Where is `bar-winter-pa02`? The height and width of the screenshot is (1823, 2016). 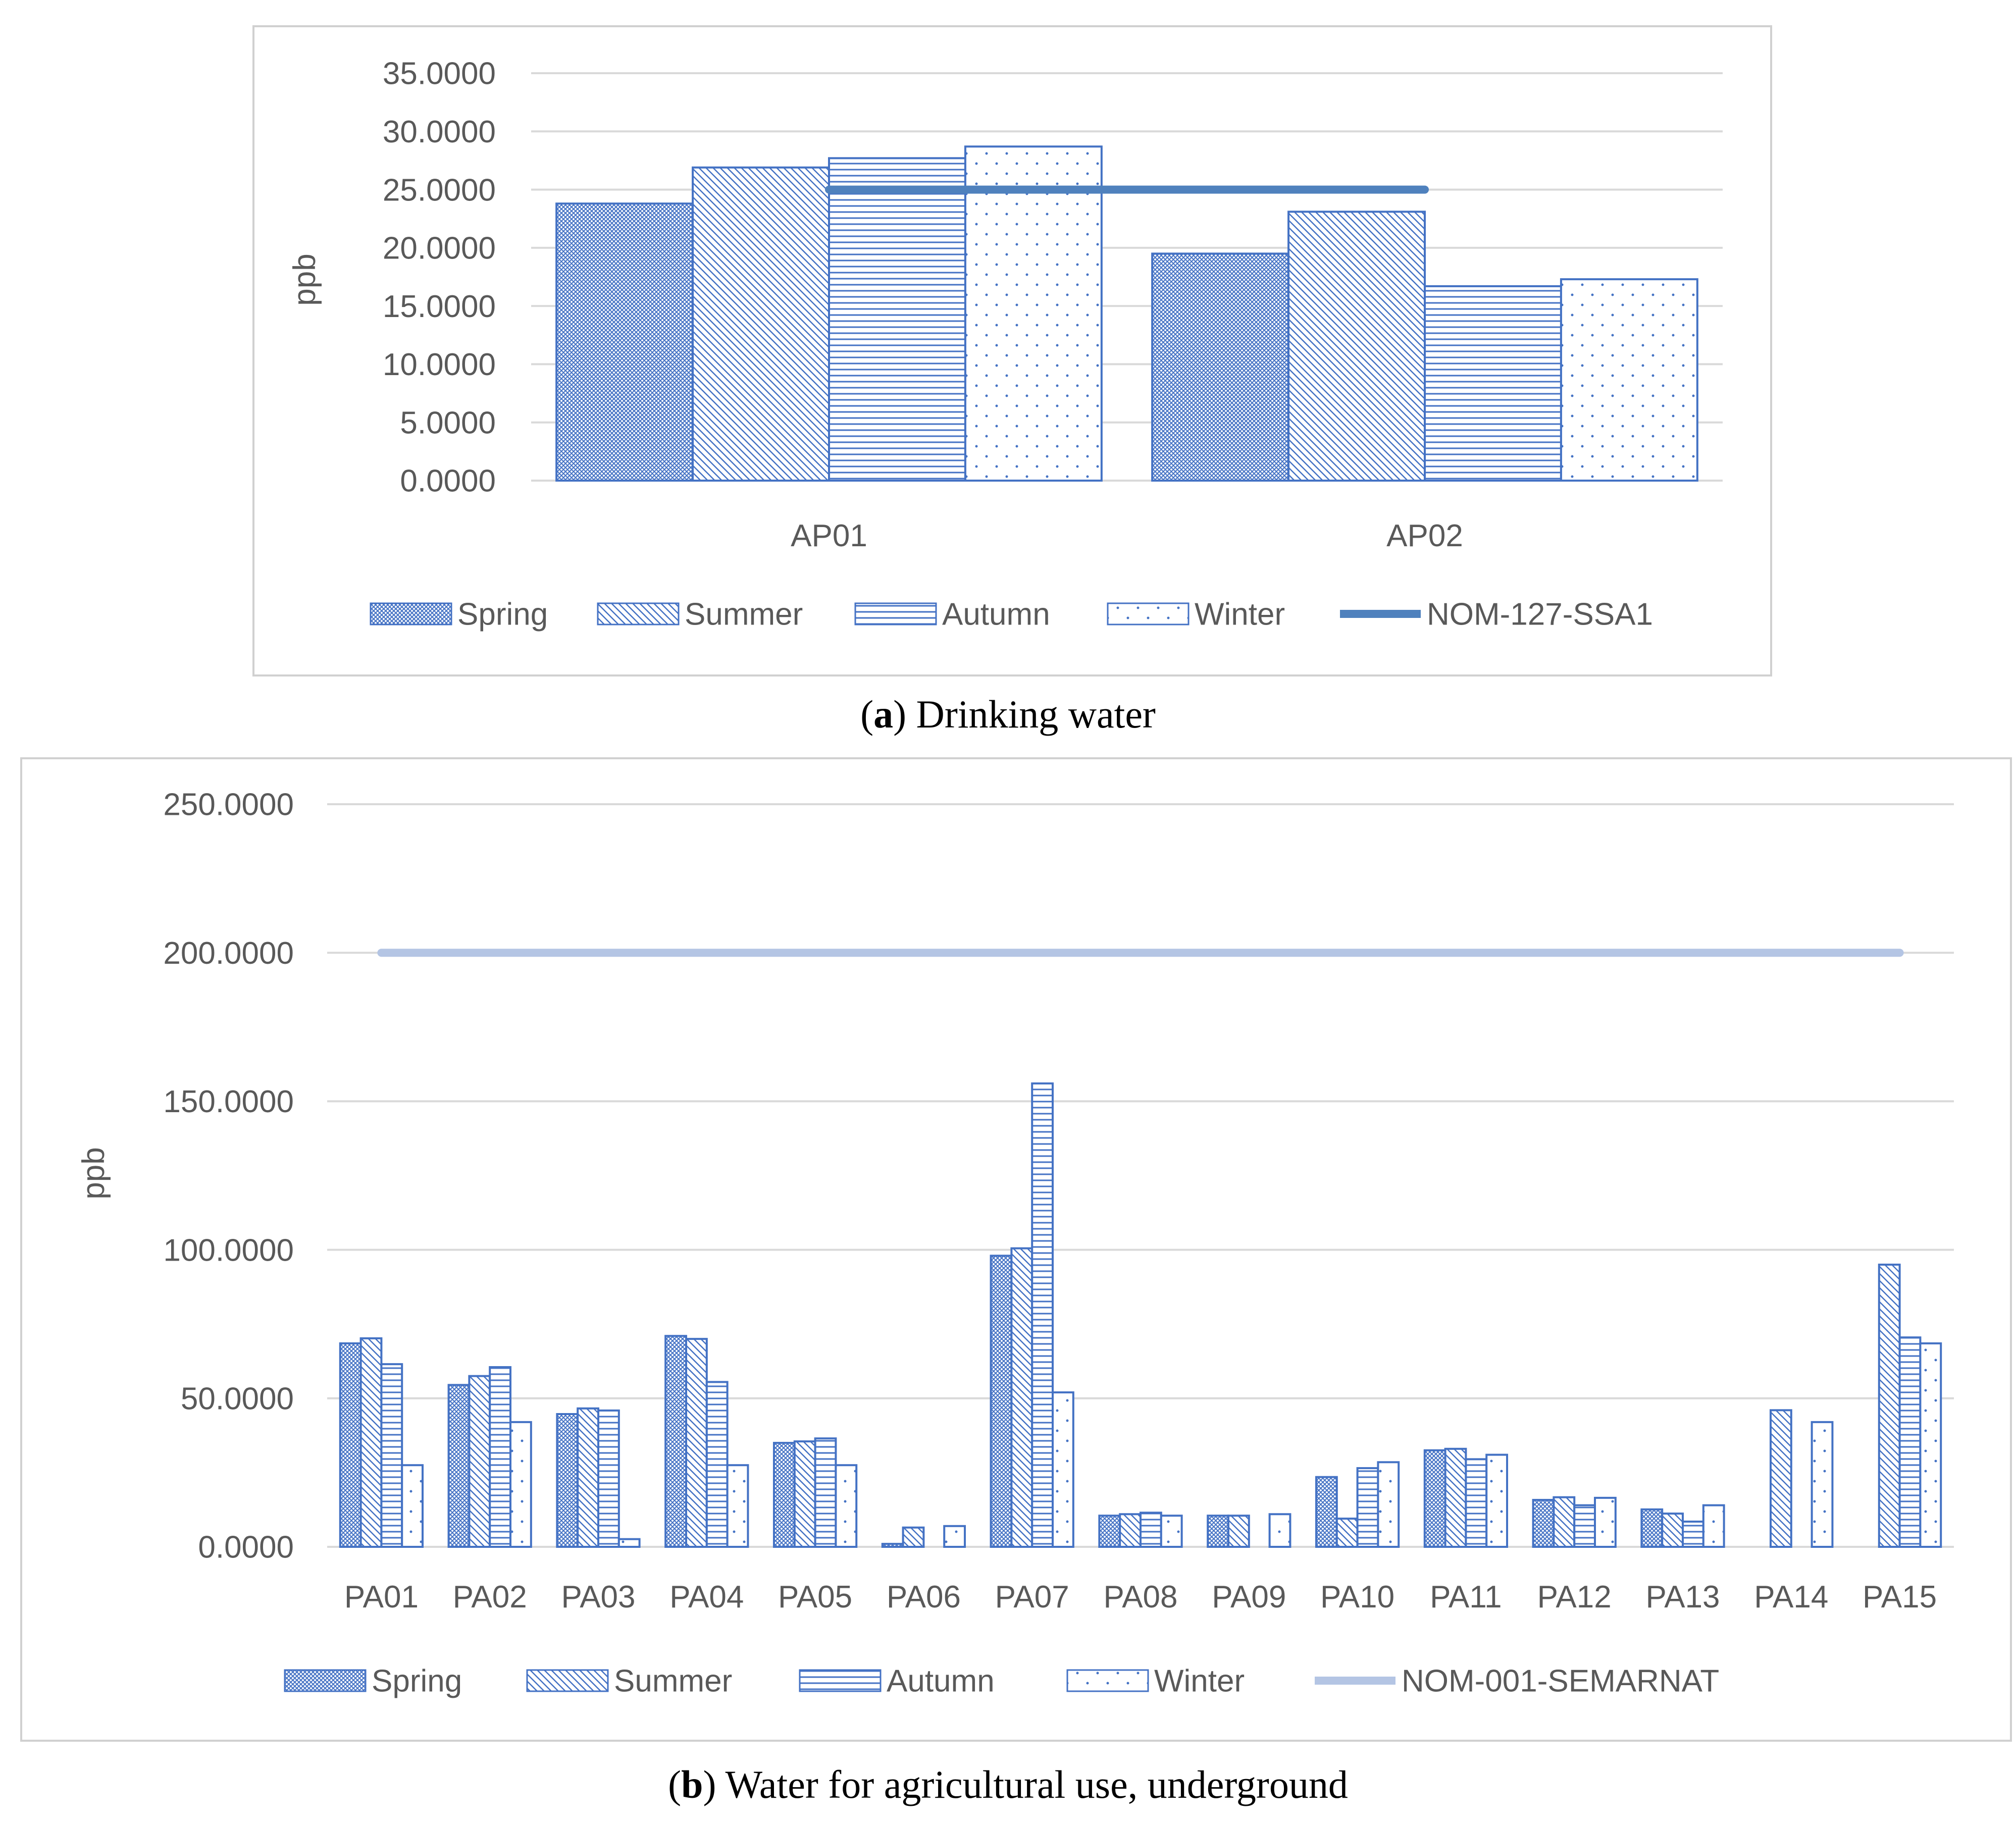 bar-winter-pa02 is located at coordinates (520, 1485).